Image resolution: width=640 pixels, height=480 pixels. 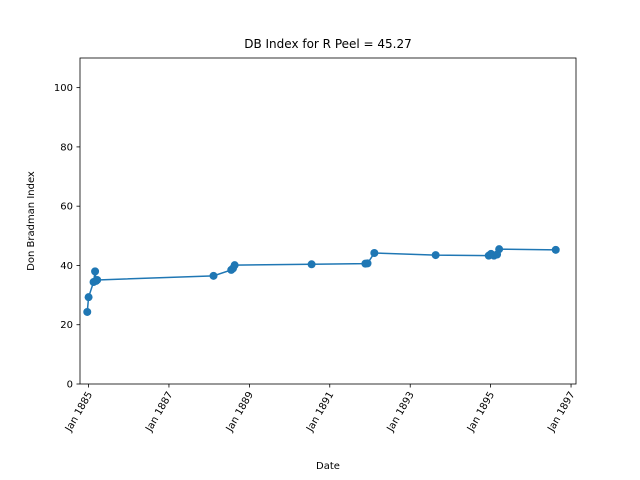 What do you see at coordinates (70, 385) in the screenshot?
I see `y-tick-label: 0` at bounding box center [70, 385].